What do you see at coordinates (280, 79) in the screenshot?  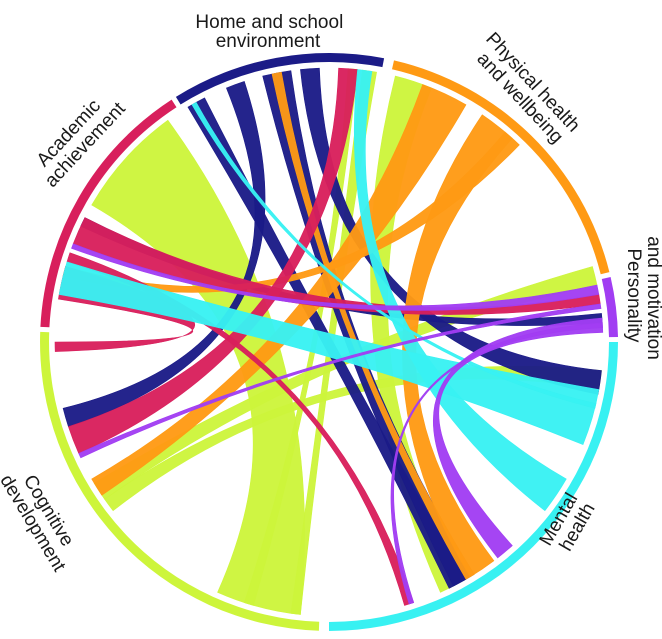 I see `arc-home` at bounding box center [280, 79].